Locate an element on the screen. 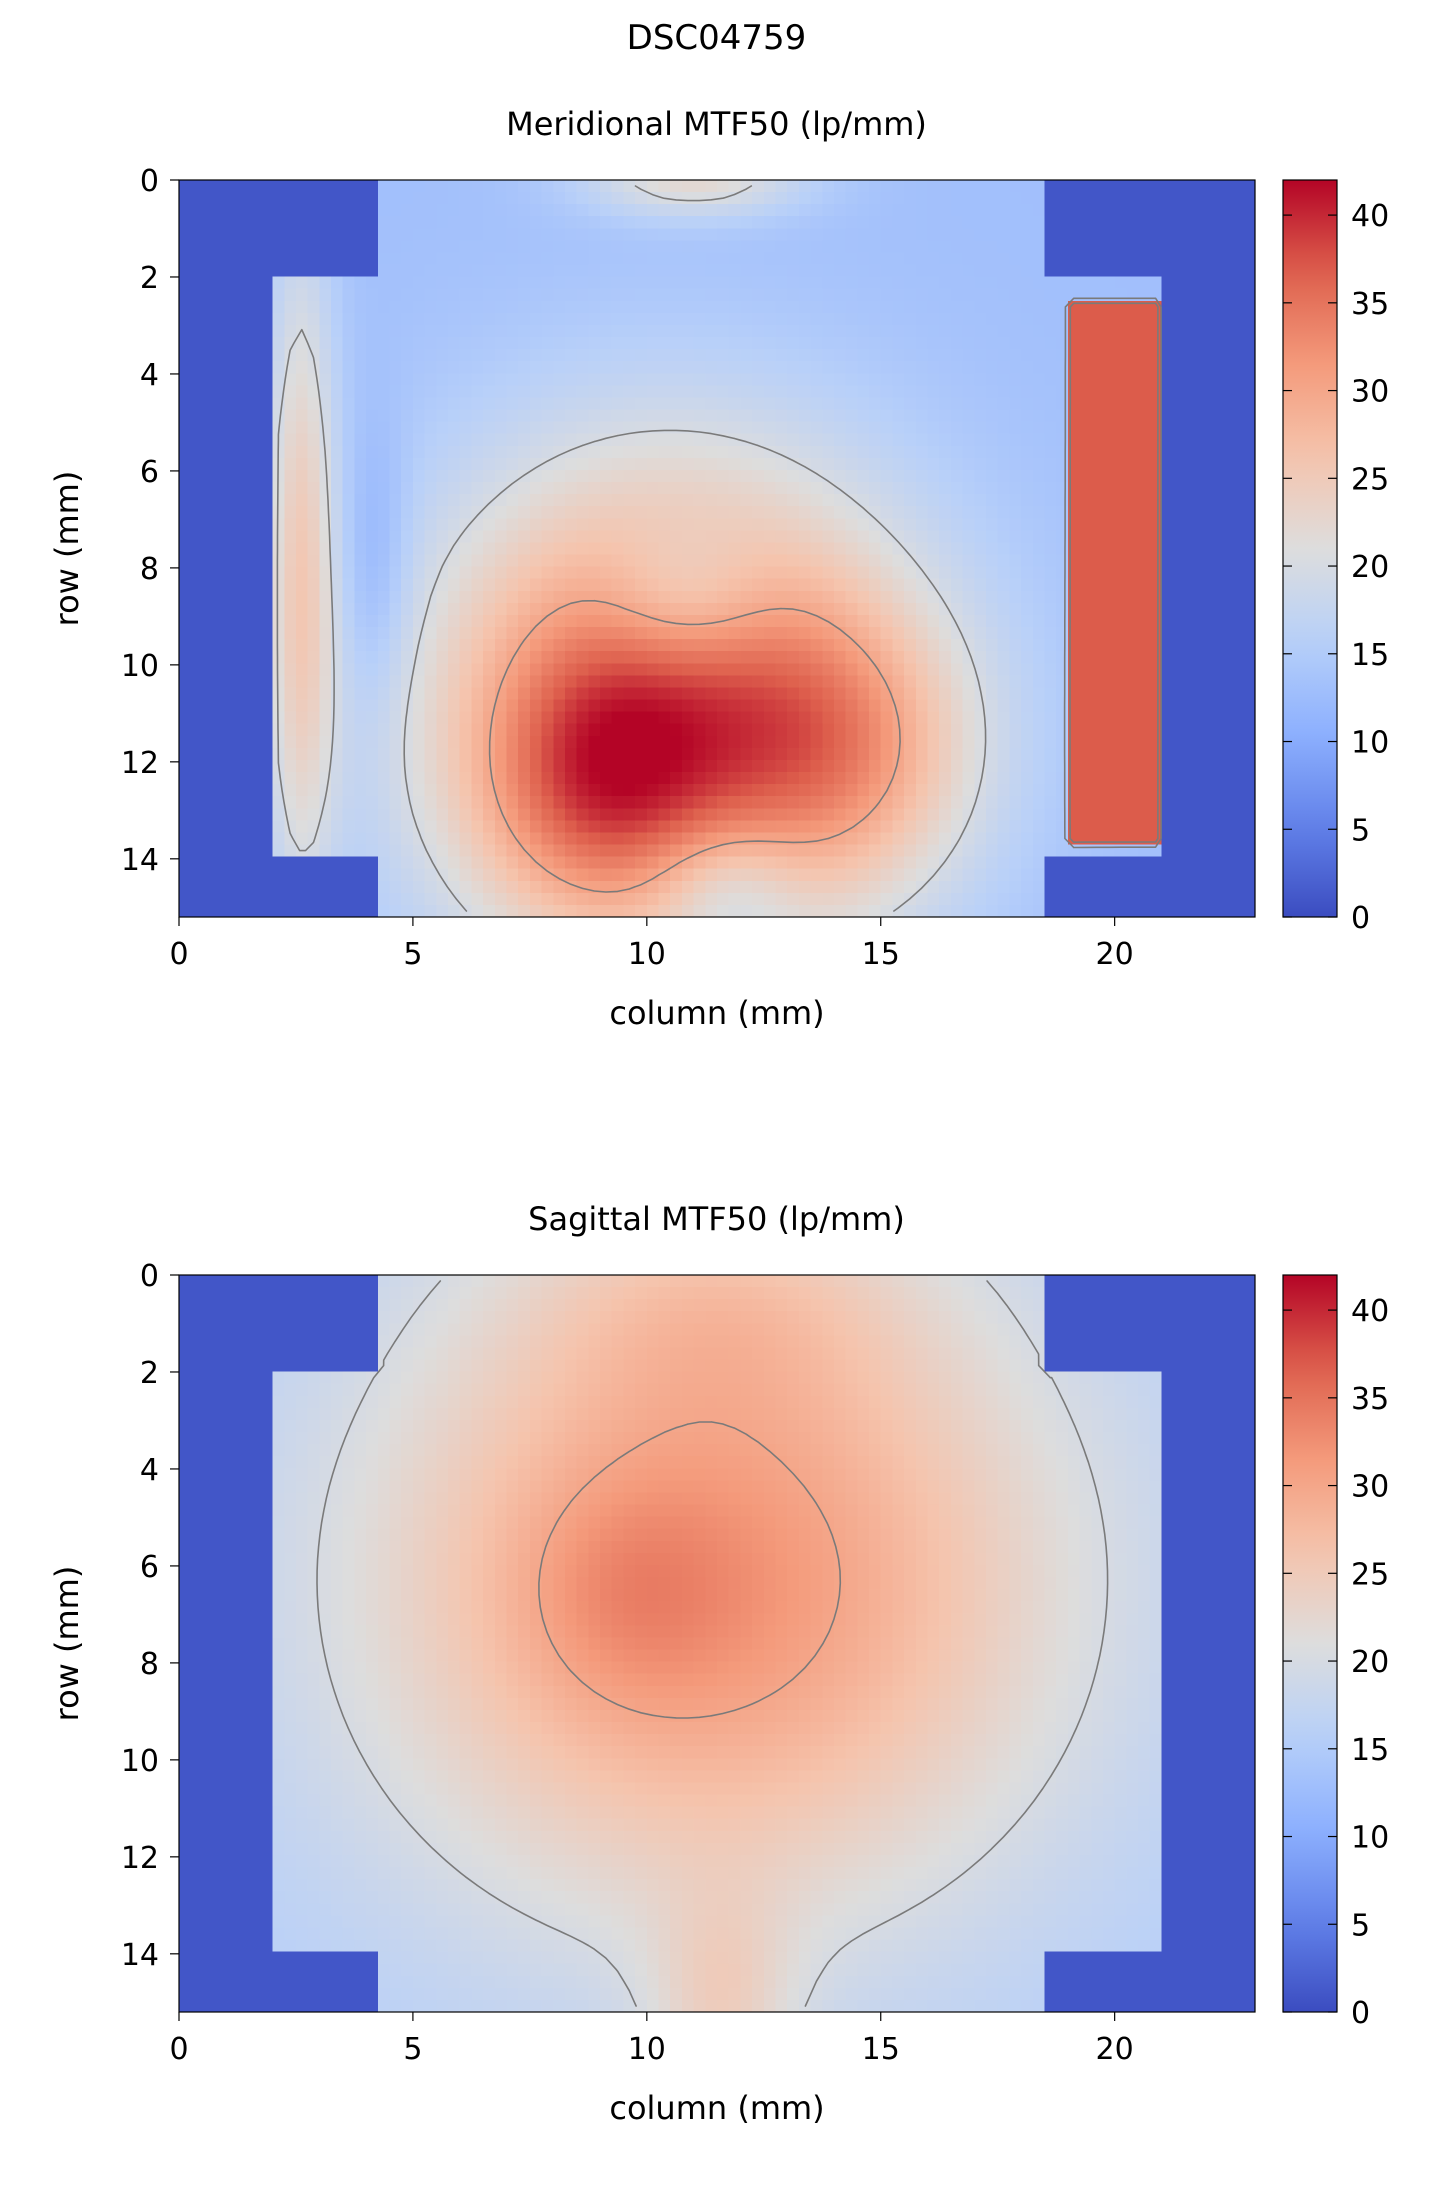  figure-suptitle: DSC04759 is located at coordinates (716, 38).